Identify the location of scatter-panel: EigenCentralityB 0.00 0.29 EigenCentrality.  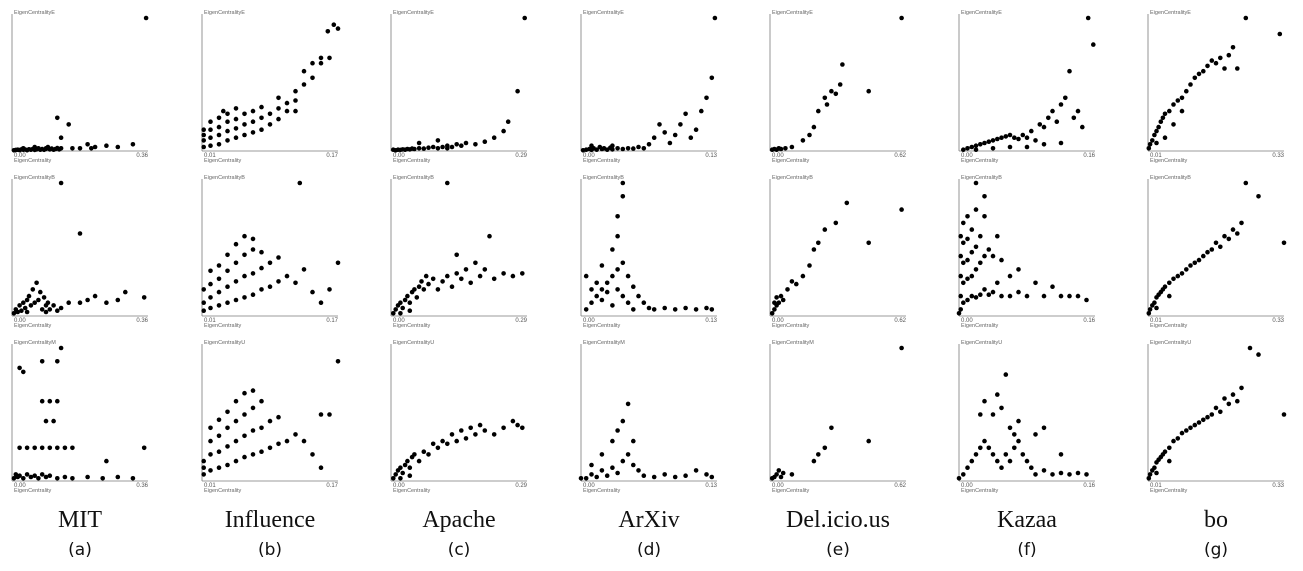
(459, 252).